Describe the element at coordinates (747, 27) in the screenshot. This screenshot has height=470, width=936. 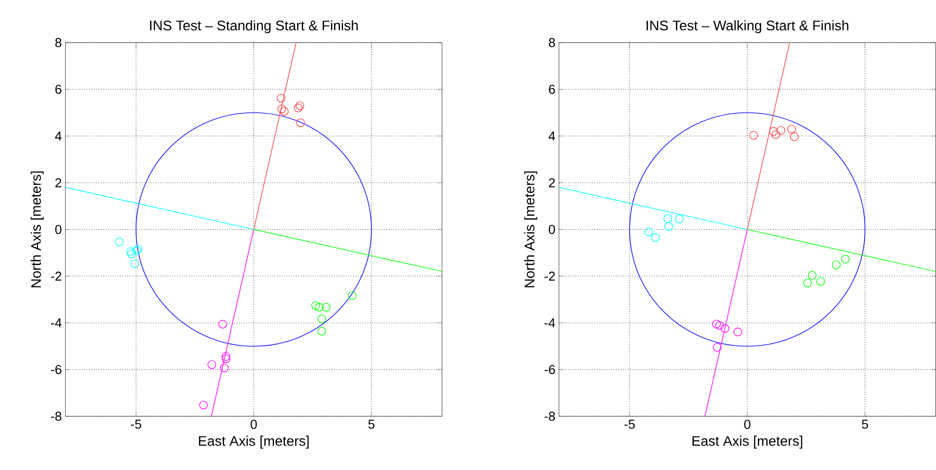
I see `chart-title: INS Test – Walking Start & Finish` at that location.